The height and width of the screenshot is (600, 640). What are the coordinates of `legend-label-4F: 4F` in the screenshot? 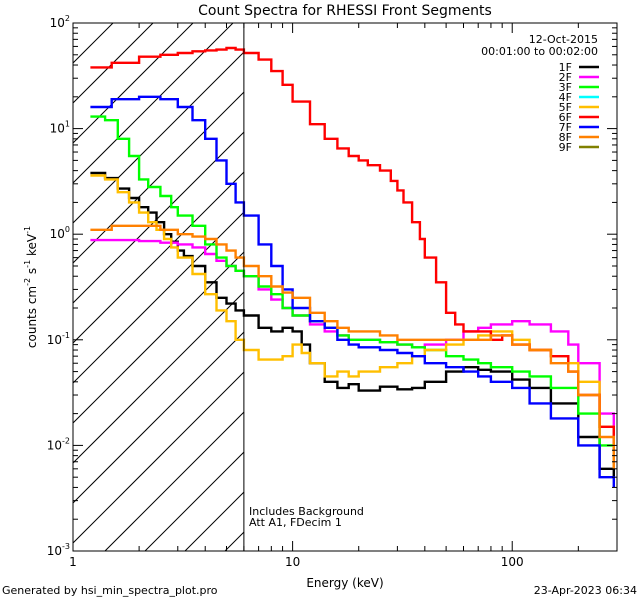 It's located at (565, 97).